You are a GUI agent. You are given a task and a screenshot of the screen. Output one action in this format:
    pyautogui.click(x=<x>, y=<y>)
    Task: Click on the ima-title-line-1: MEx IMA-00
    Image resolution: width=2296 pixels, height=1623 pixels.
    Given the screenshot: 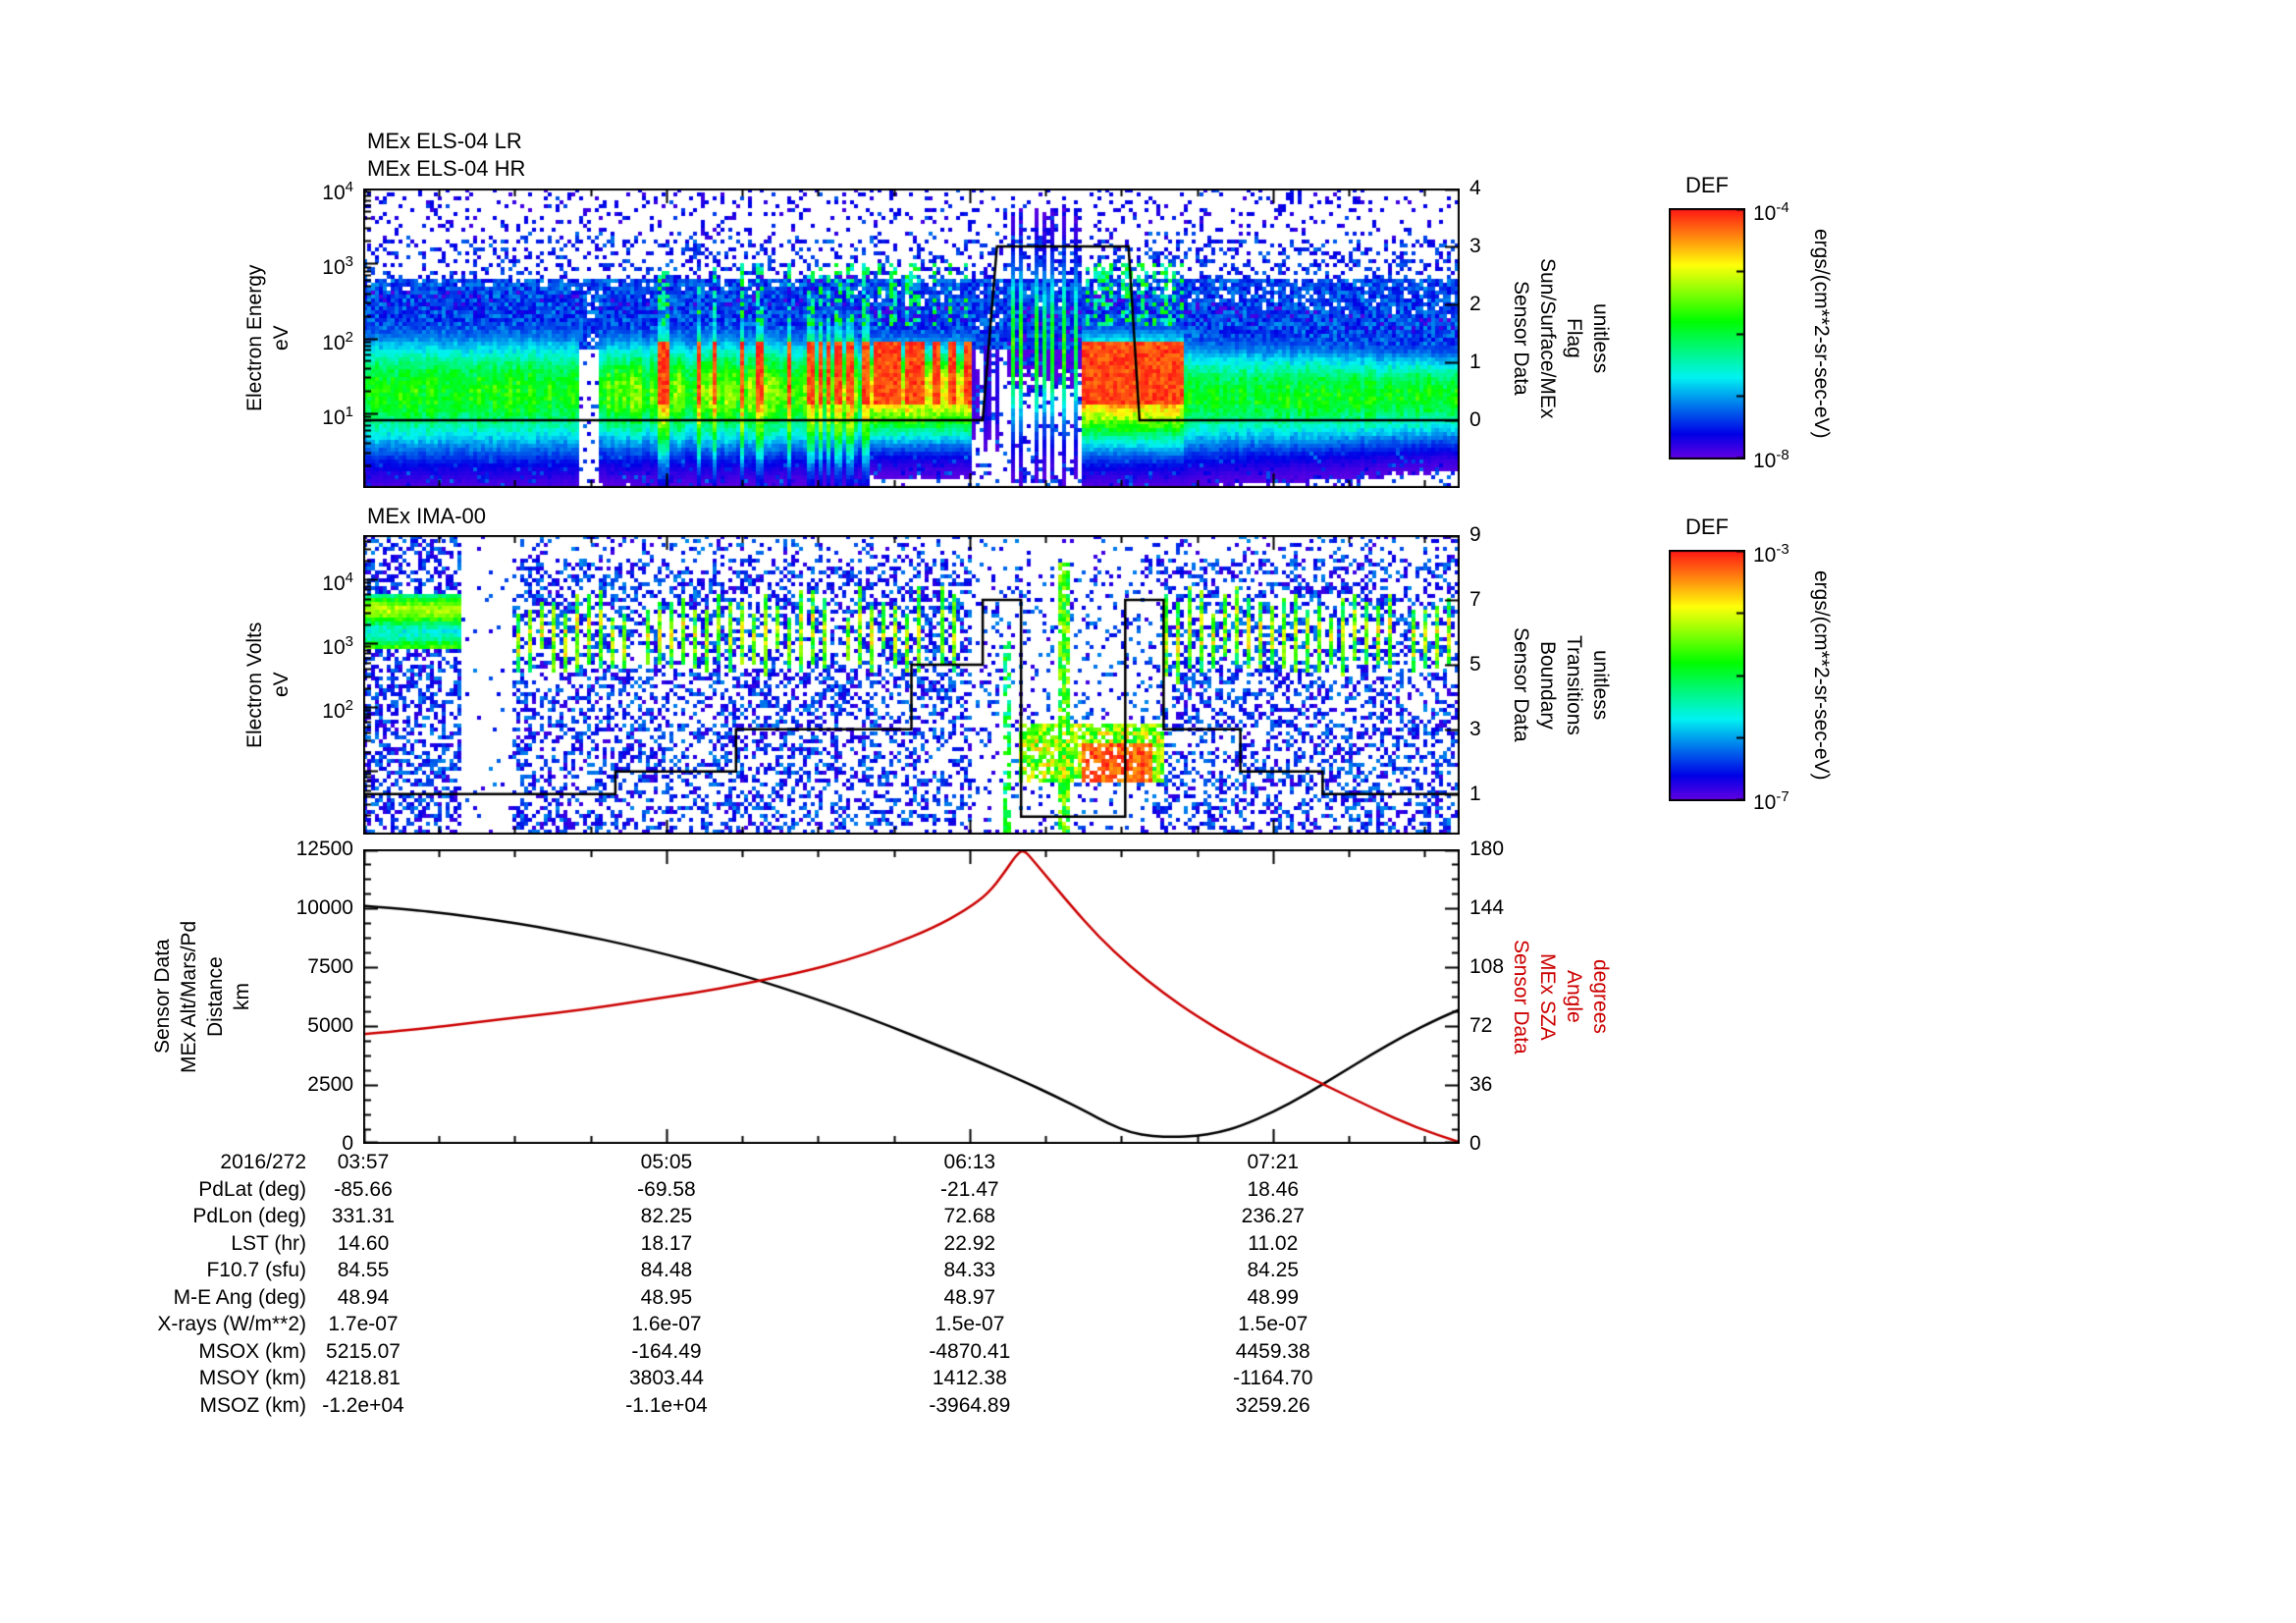 What is the action you would take?
    pyautogui.click(x=427, y=516)
    